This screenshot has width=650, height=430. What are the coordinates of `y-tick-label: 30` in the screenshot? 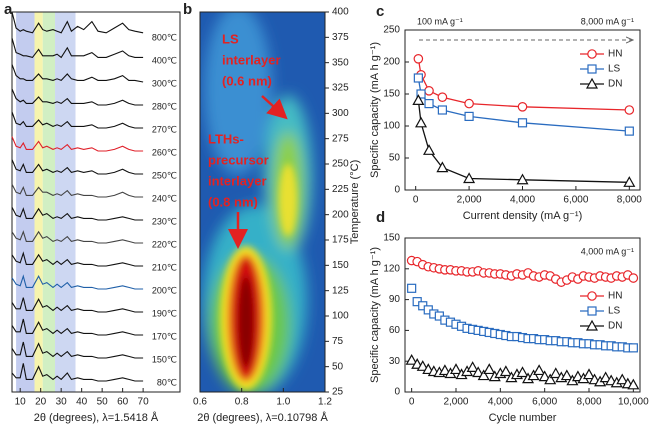 It's located at (395, 361).